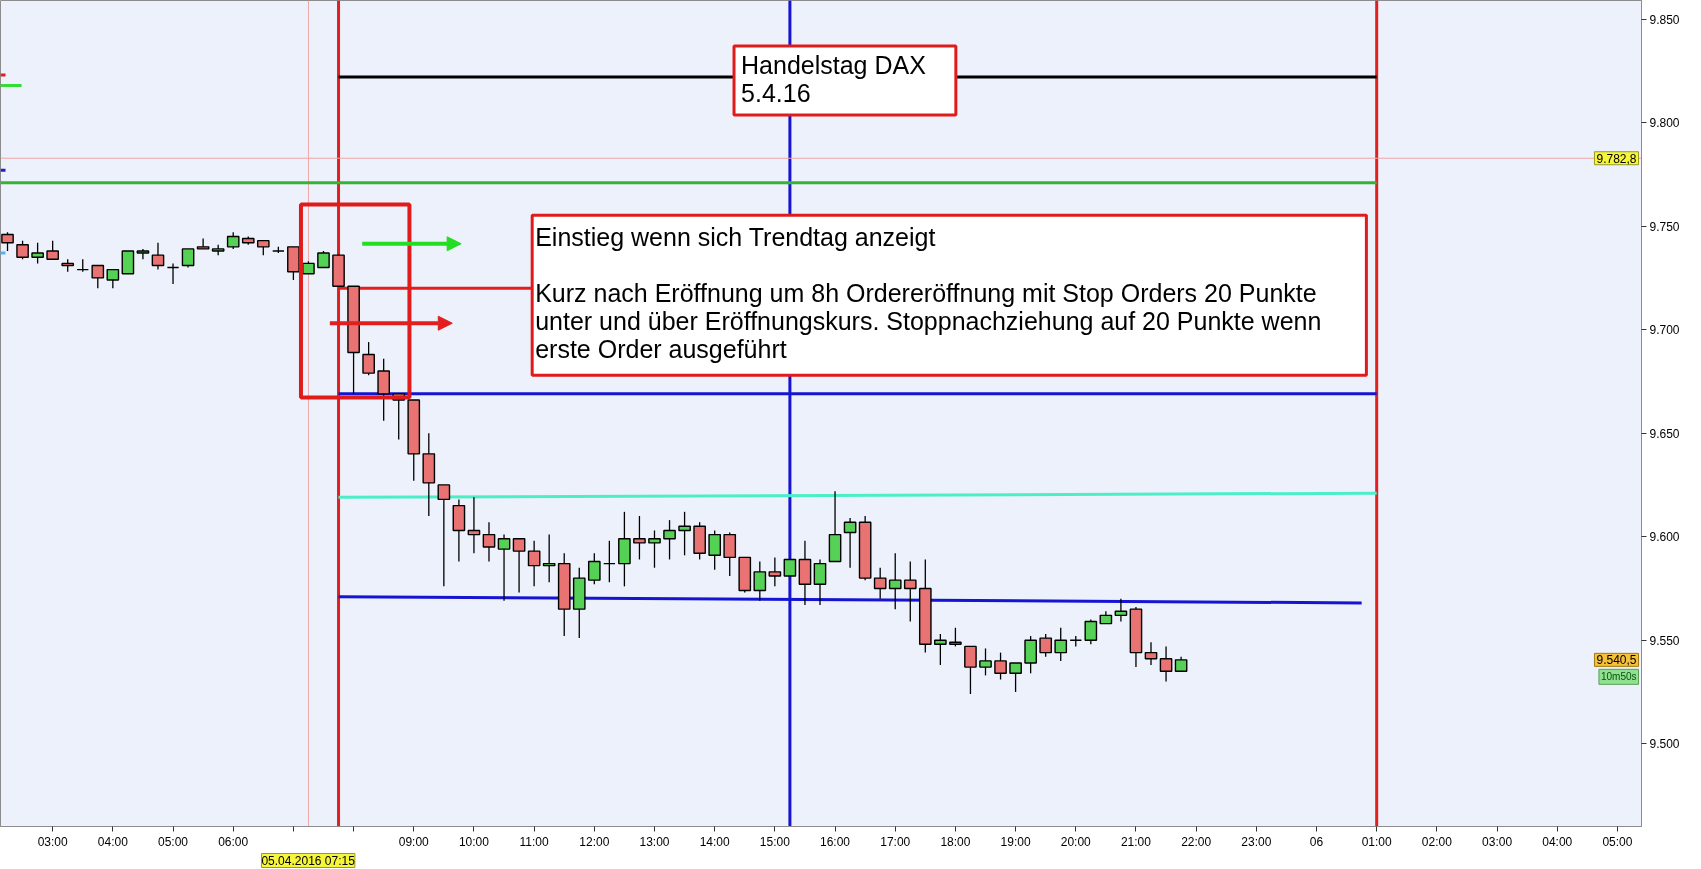  Describe the element at coordinates (1618, 677) in the screenshot. I see `annotation: 10m50s` at that location.